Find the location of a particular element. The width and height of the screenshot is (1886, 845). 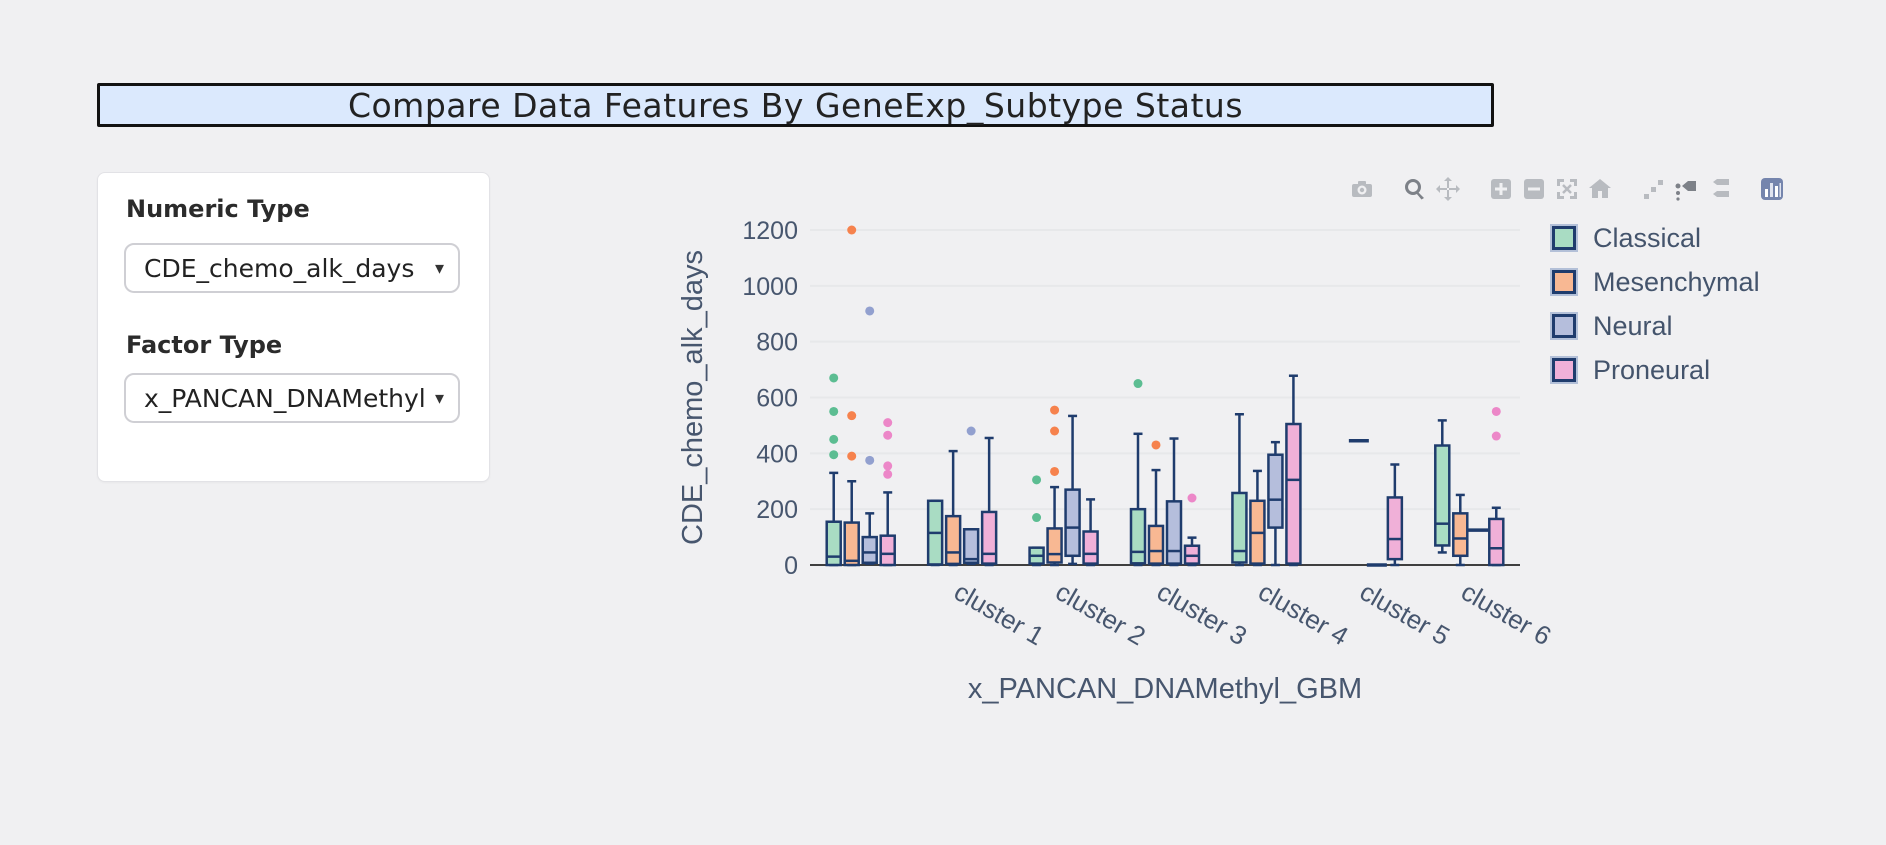

legend-item-classical: Classical is located at coordinates (1655, 238).